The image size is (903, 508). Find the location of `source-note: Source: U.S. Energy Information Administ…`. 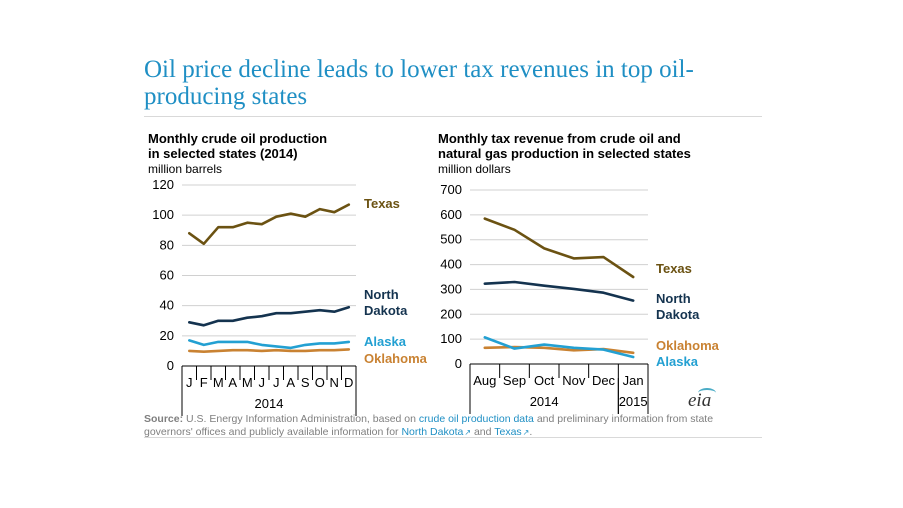

source-note: Source: U.S. Energy Information Administ… is located at coordinates (453, 426).